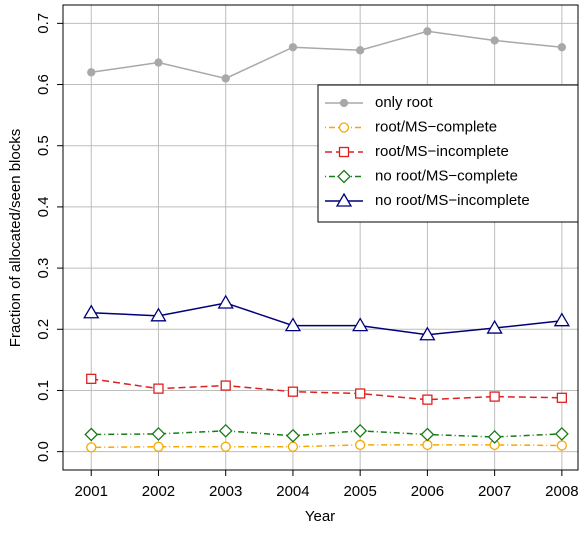  I want to click on y-tick-label: 0.6, so click(43, 84).